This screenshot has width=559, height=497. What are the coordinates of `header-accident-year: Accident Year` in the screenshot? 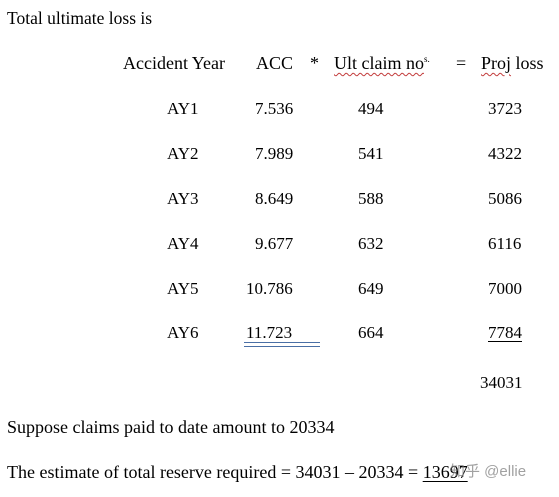 It's located at (174, 63).